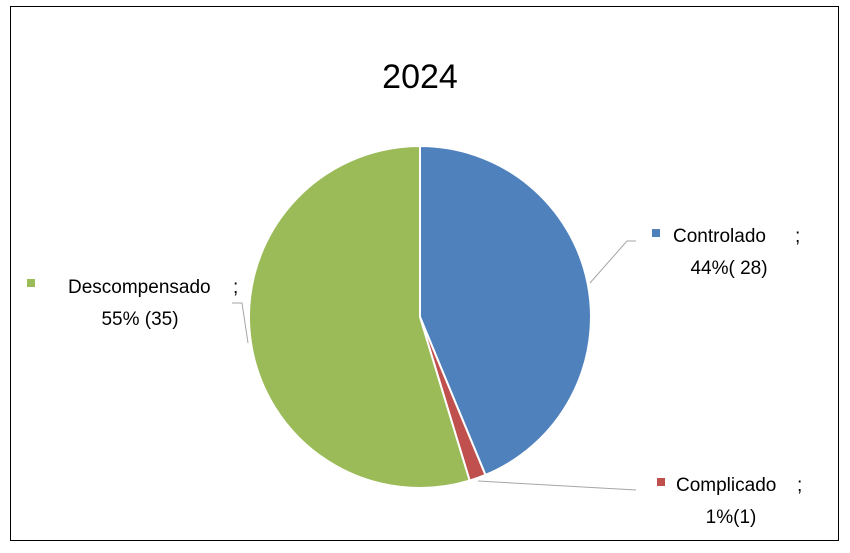 The image size is (850, 553). Describe the element at coordinates (505, 310) in the screenshot. I see `pie-slice-controlado` at that location.